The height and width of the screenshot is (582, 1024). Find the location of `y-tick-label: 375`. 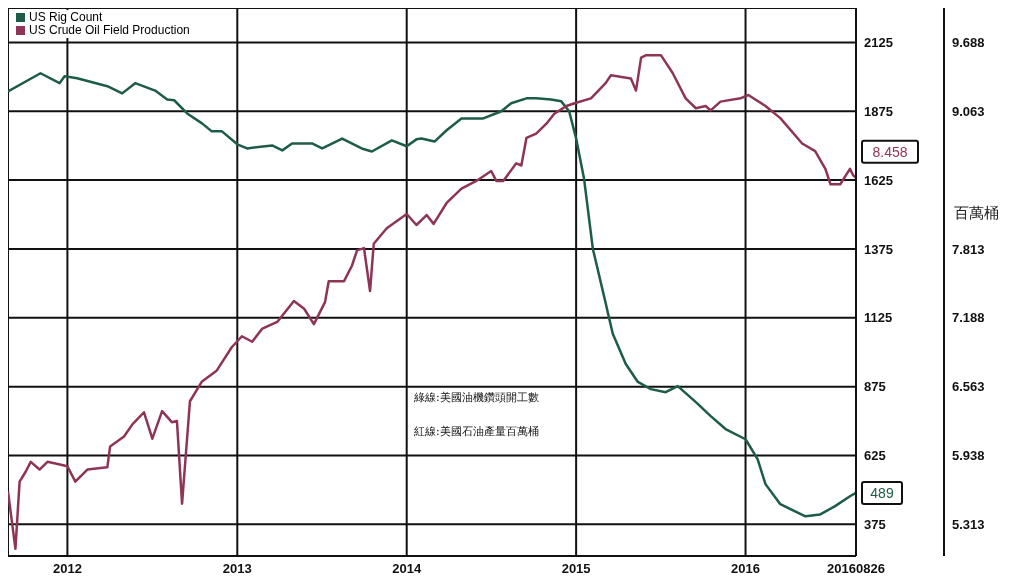

y-tick-label: 375 is located at coordinates (875, 524).